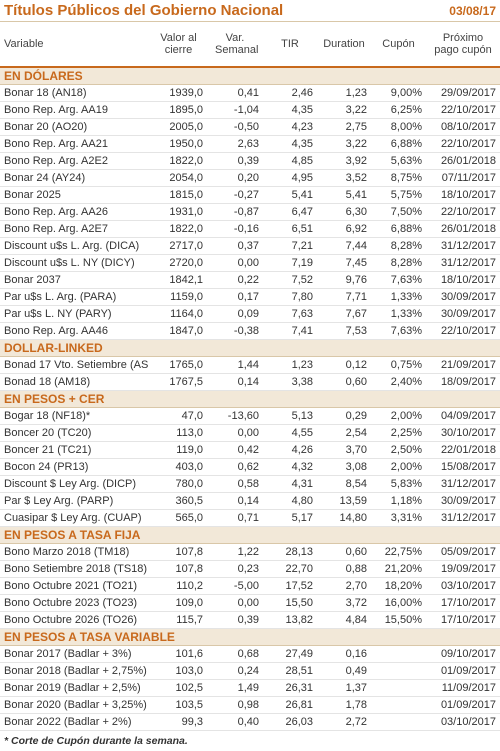  What do you see at coordinates (75, 263) in the screenshot?
I see `cell: Discount u$s L. NY (DICY)` at bounding box center [75, 263].